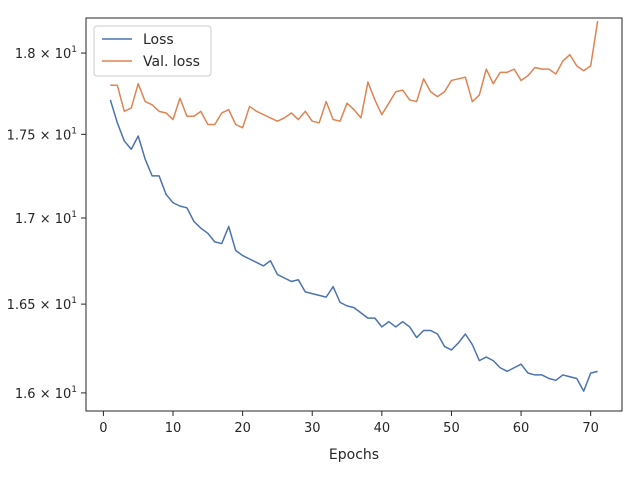  What do you see at coordinates (354, 455) in the screenshot?
I see `x-axis-label: Epochs` at bounding box center [354, 455].